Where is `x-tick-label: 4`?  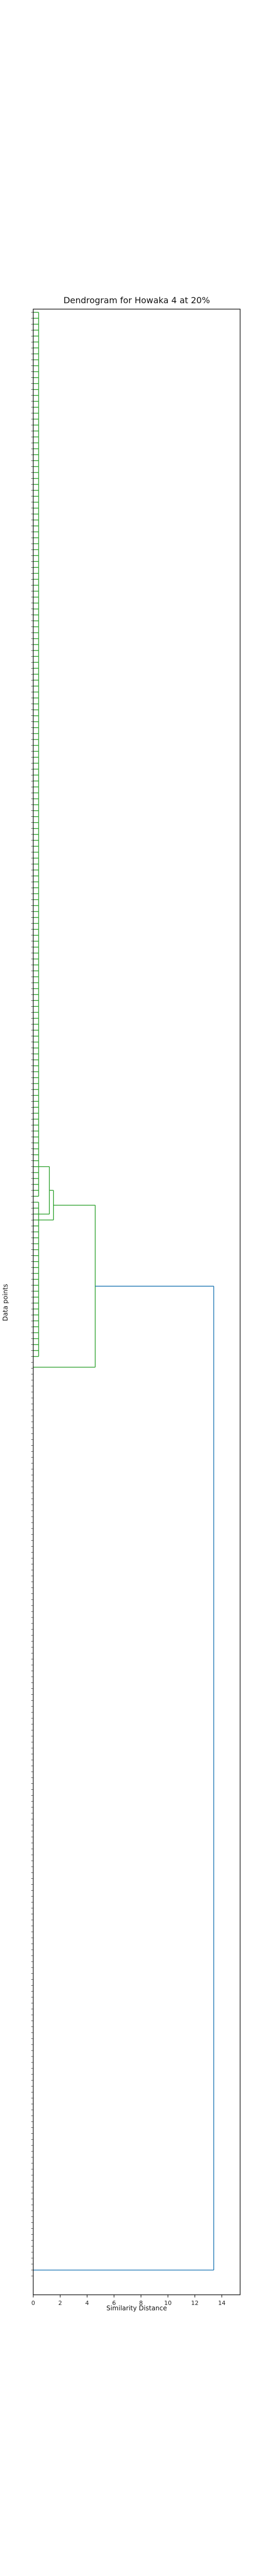 x-tick-label: 4 is located at coordinates (87, 2303).